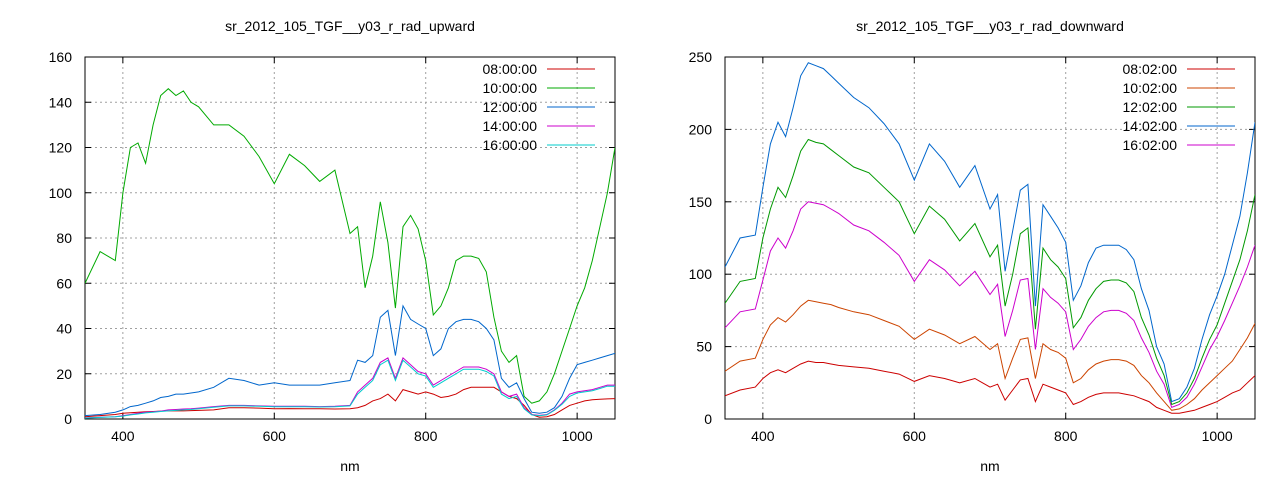  Describe the element at coordinates (704, 347) in the screenshot. I see `y-tick-label: 50` at that location.